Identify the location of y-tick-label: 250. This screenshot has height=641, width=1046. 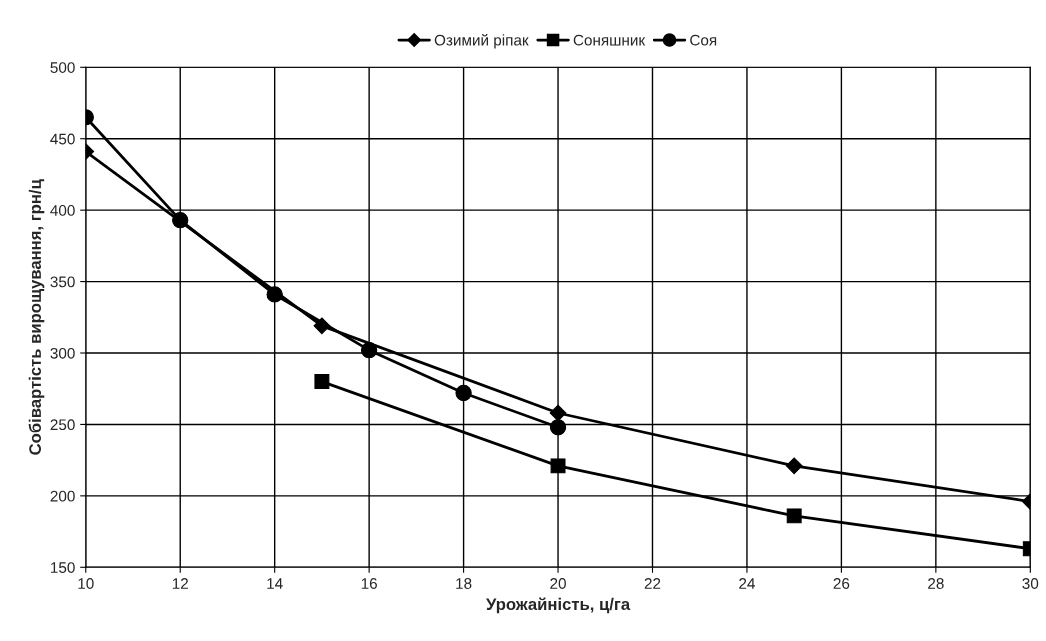
(62, 425).